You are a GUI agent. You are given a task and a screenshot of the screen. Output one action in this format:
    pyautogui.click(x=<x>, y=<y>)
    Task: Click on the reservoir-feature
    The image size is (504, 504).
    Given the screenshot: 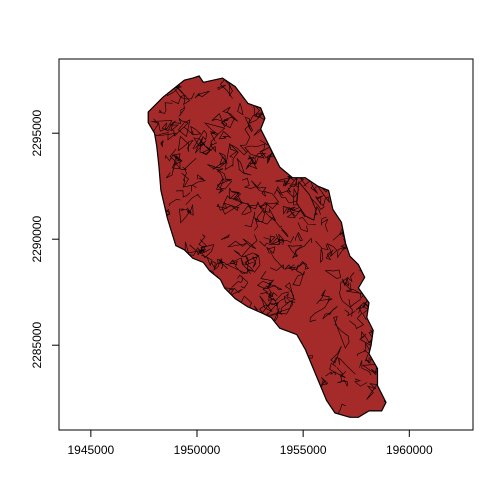 What is the action you would take?
    pyautogui.click(x=306, y=201)
    